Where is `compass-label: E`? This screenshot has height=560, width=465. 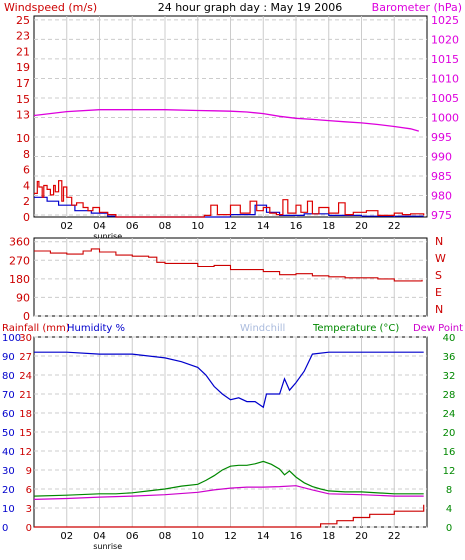 compass-label: E is located at coordinates (438, 292).